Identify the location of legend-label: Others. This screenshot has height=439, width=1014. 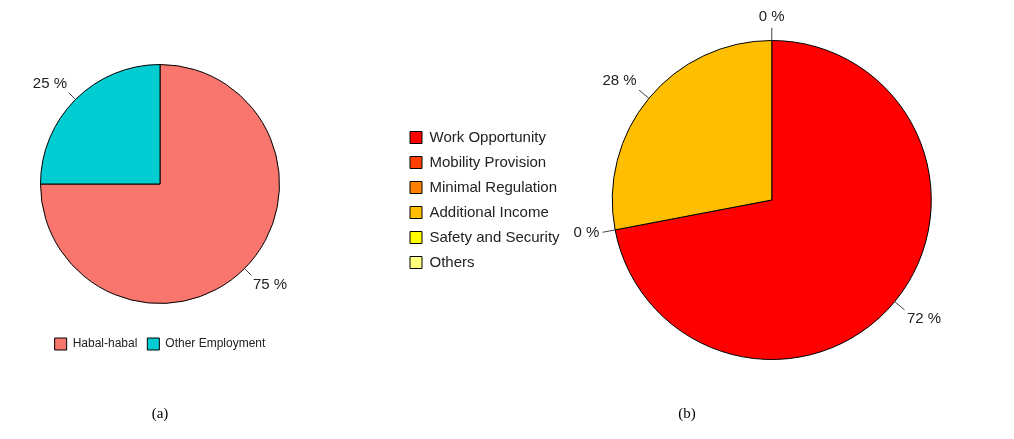
(452, 261).